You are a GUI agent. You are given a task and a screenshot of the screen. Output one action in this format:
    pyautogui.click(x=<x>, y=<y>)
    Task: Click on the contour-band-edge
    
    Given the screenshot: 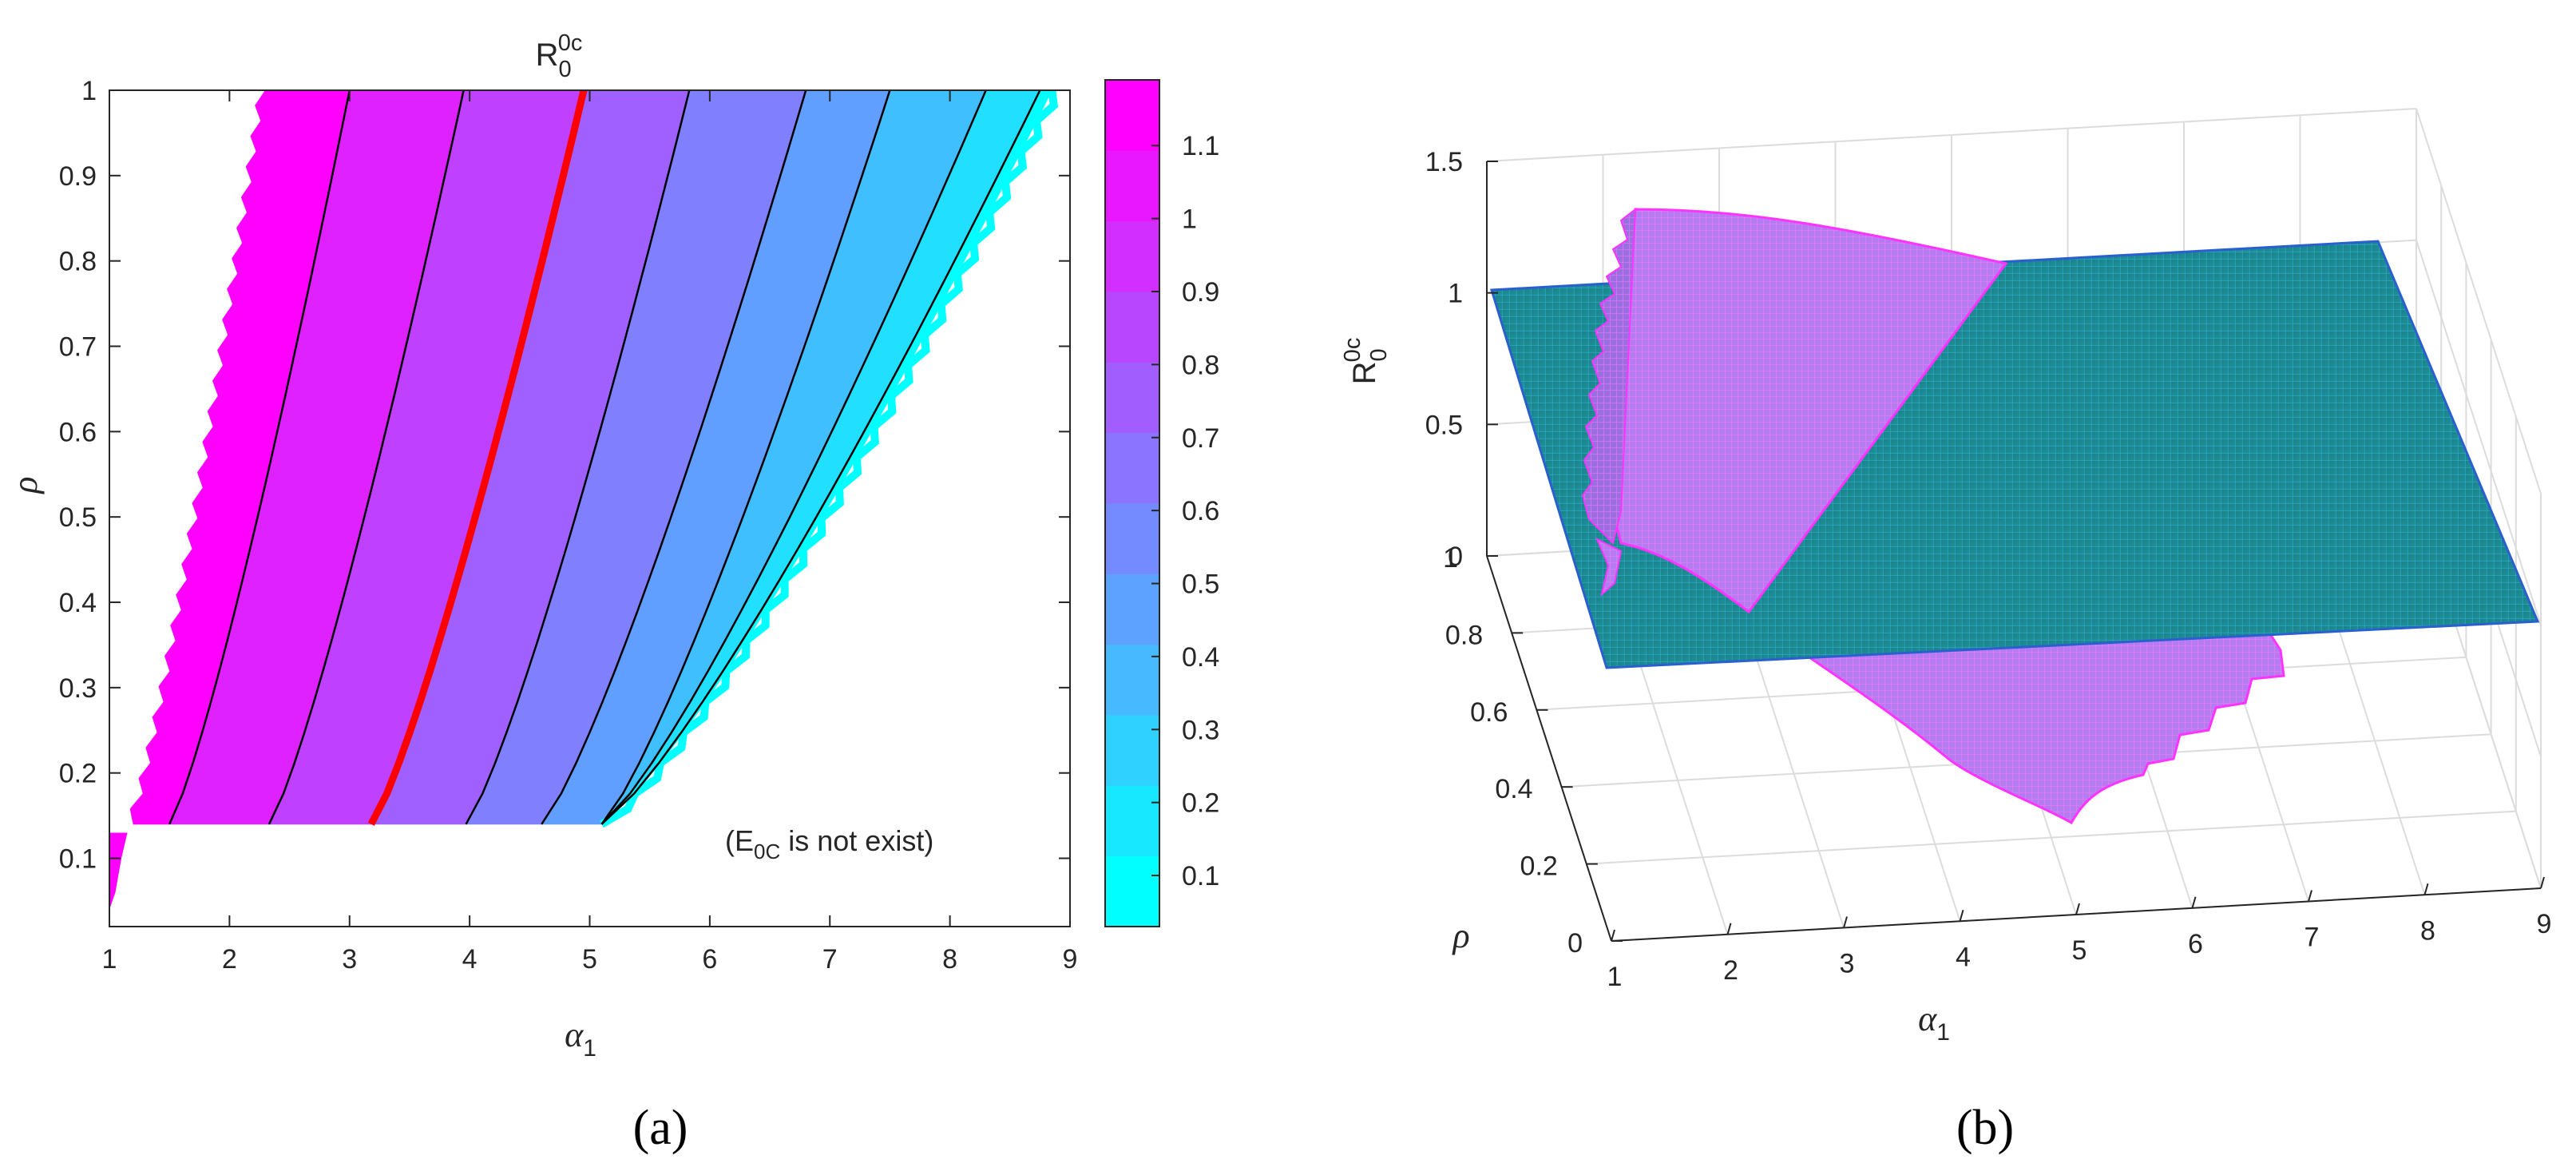 What is the action you would take?
    pyautogui.click(x=829, y=458)
    